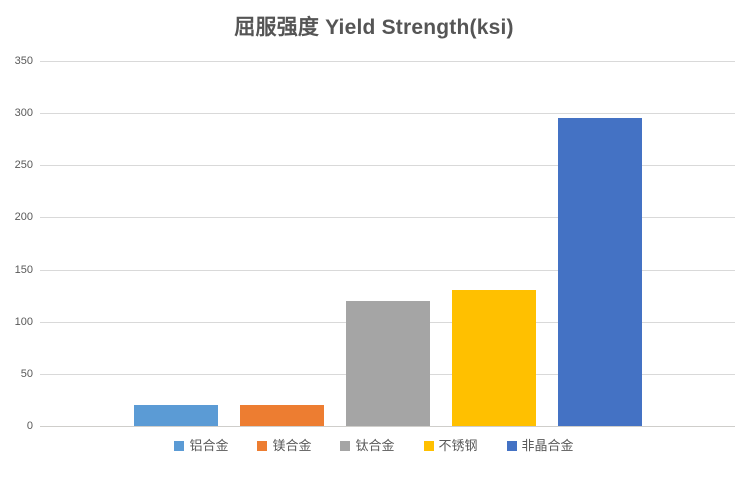  I want to click on legend-item-不锈钢: 不锈钢, so click(450, 445).